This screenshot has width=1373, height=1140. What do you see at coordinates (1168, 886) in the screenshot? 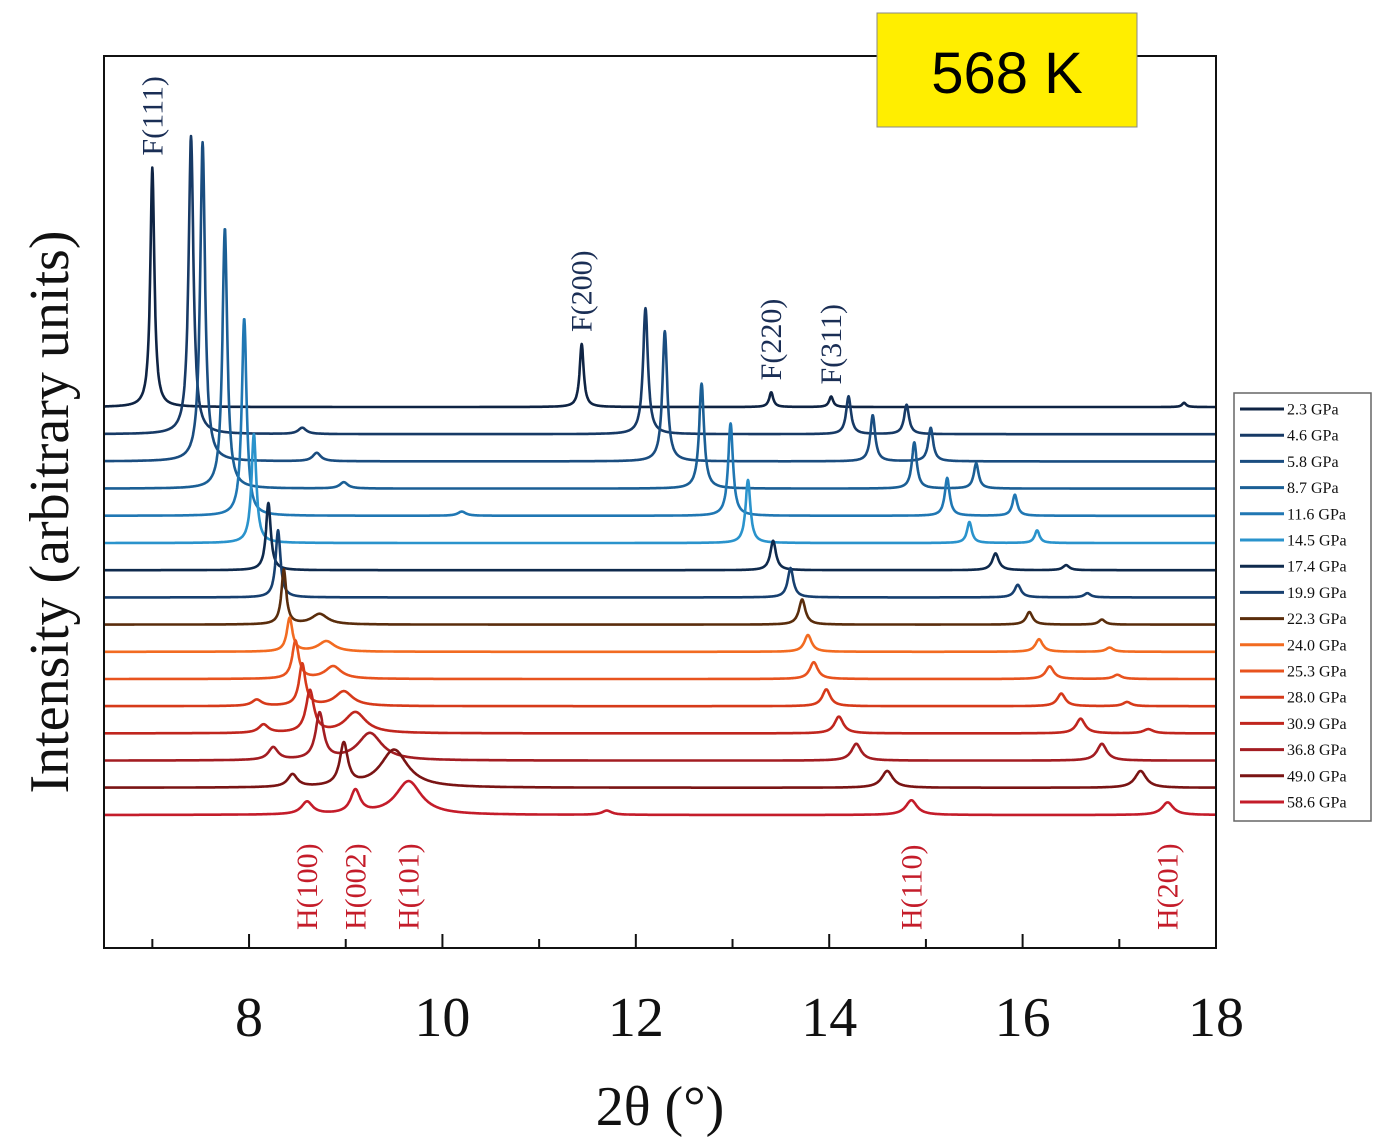
I see `peak-label-h: H(201)` at bounding box center [1168, 886].